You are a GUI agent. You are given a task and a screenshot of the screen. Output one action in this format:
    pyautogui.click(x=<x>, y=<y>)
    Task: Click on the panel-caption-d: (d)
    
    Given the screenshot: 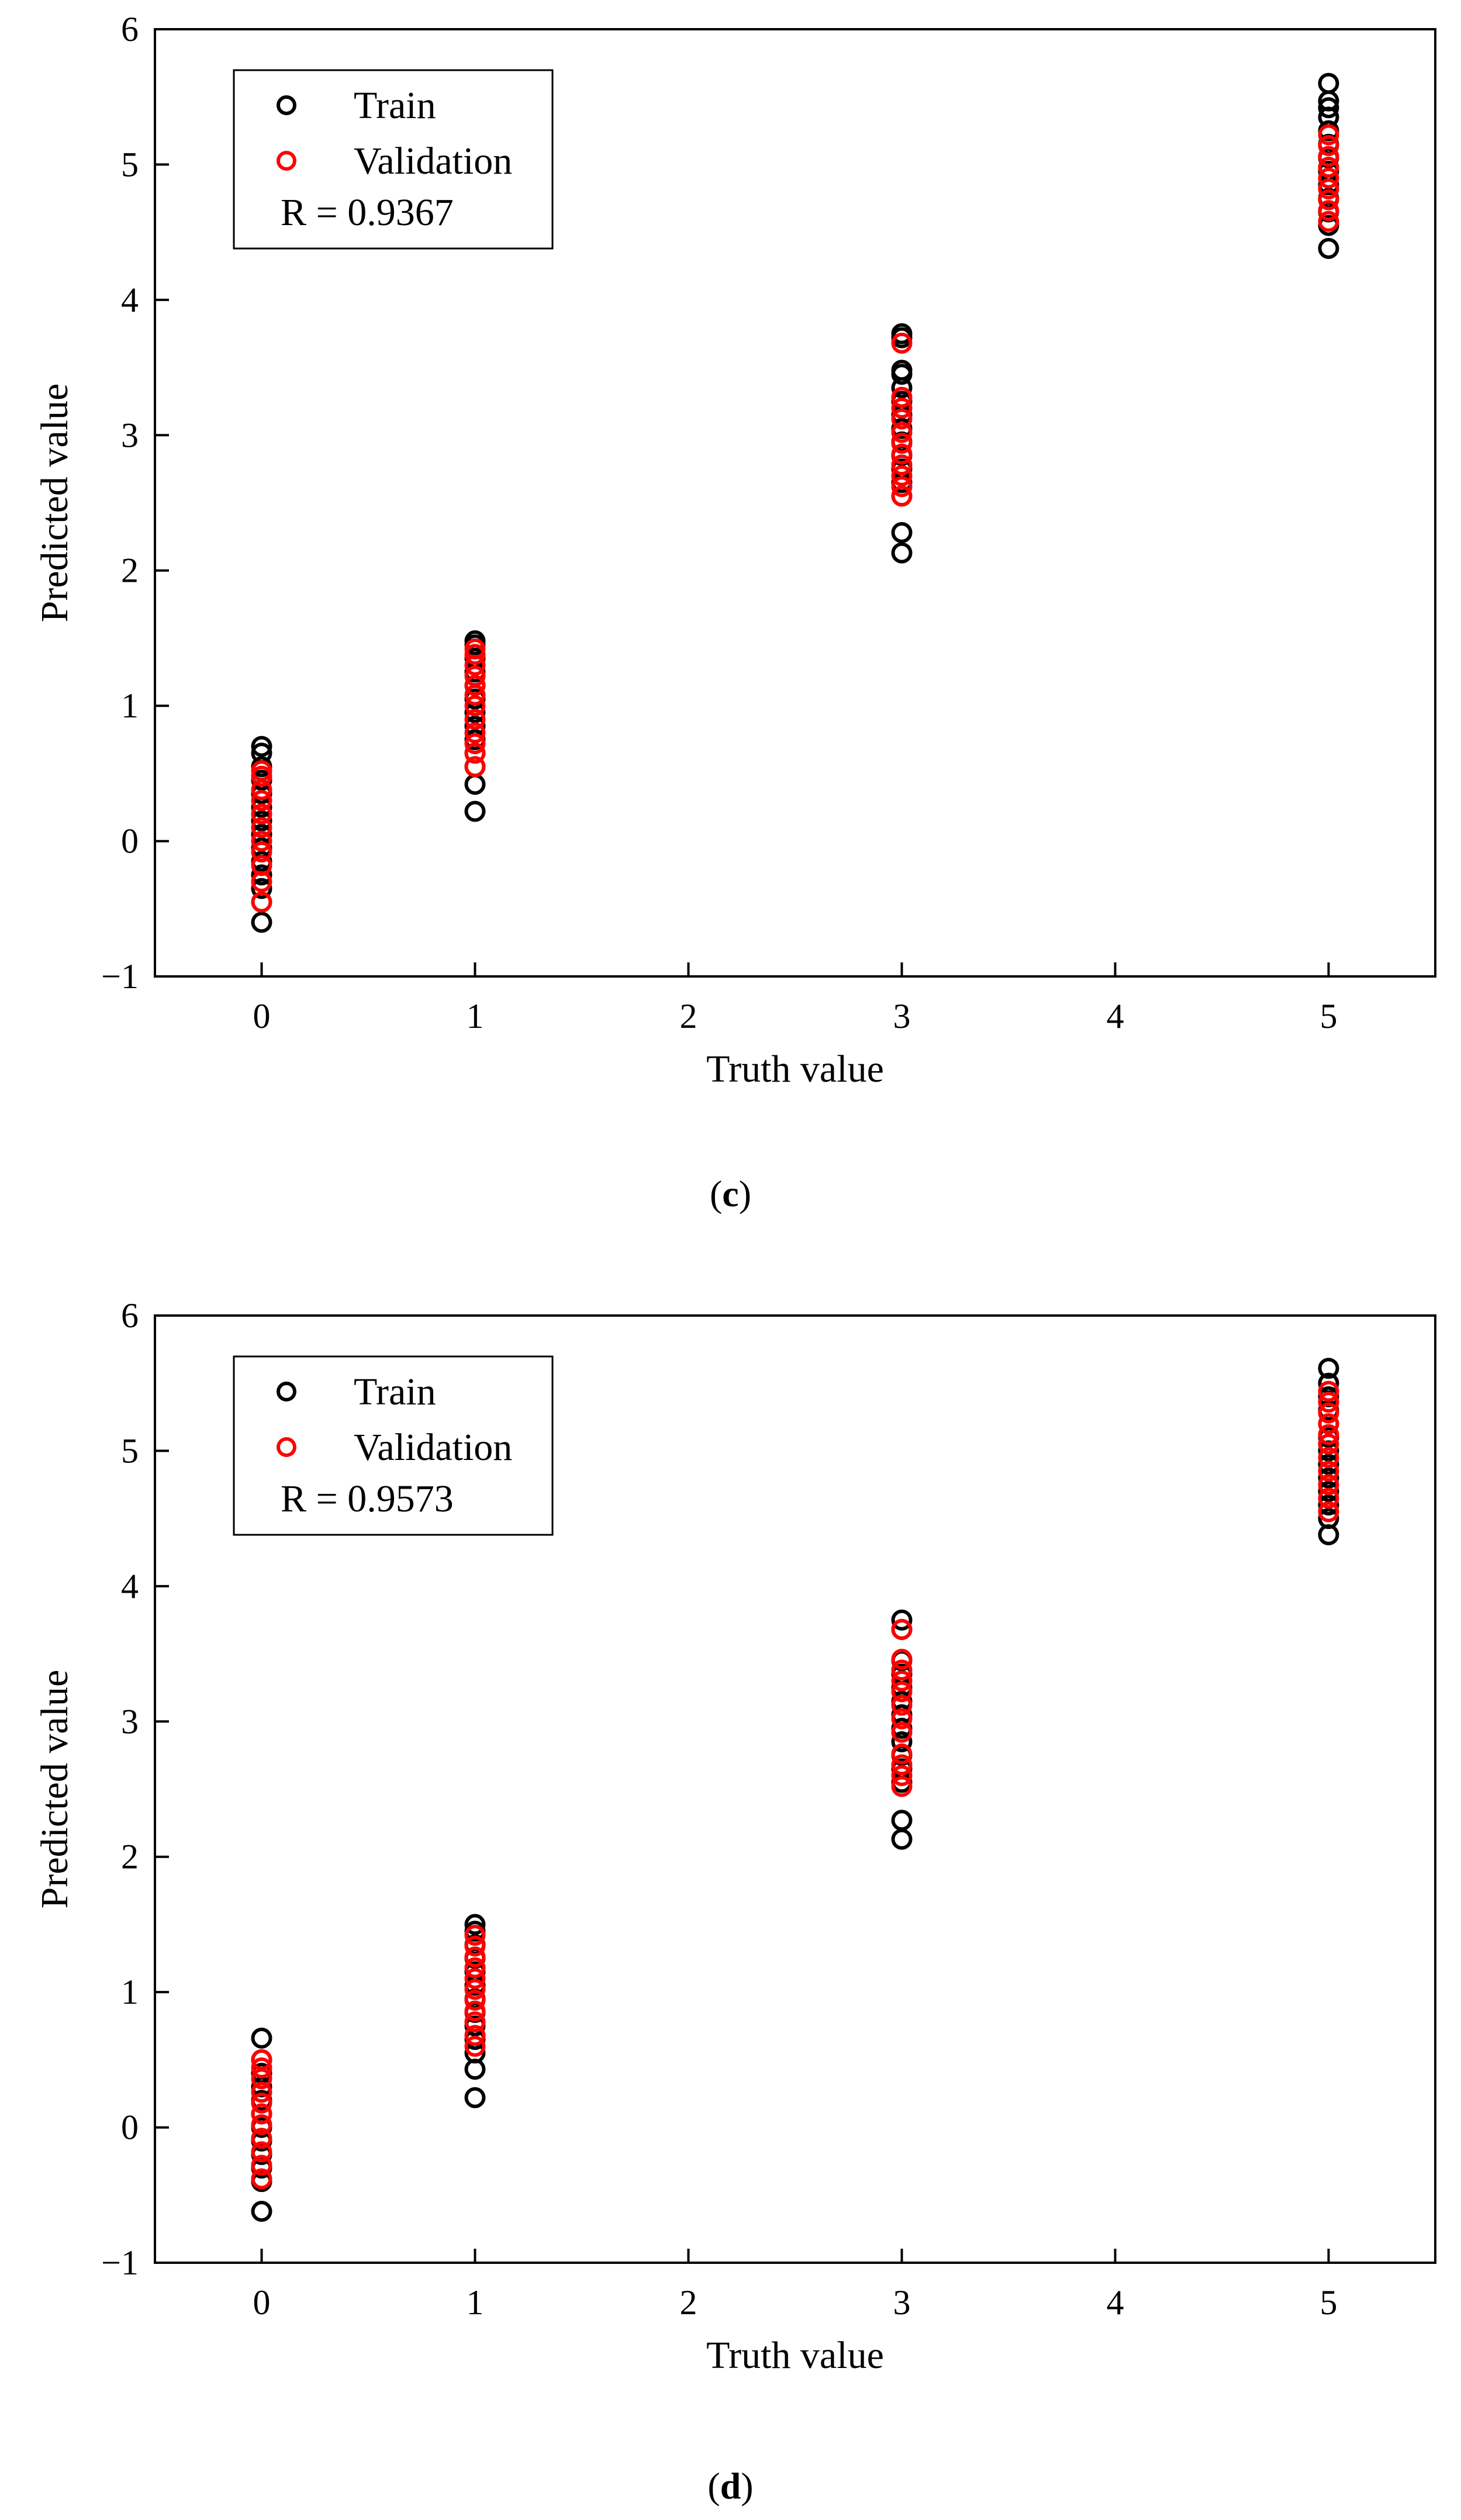 What is the action you would take?
    pyautogui.click(x=731, y=2486)
    